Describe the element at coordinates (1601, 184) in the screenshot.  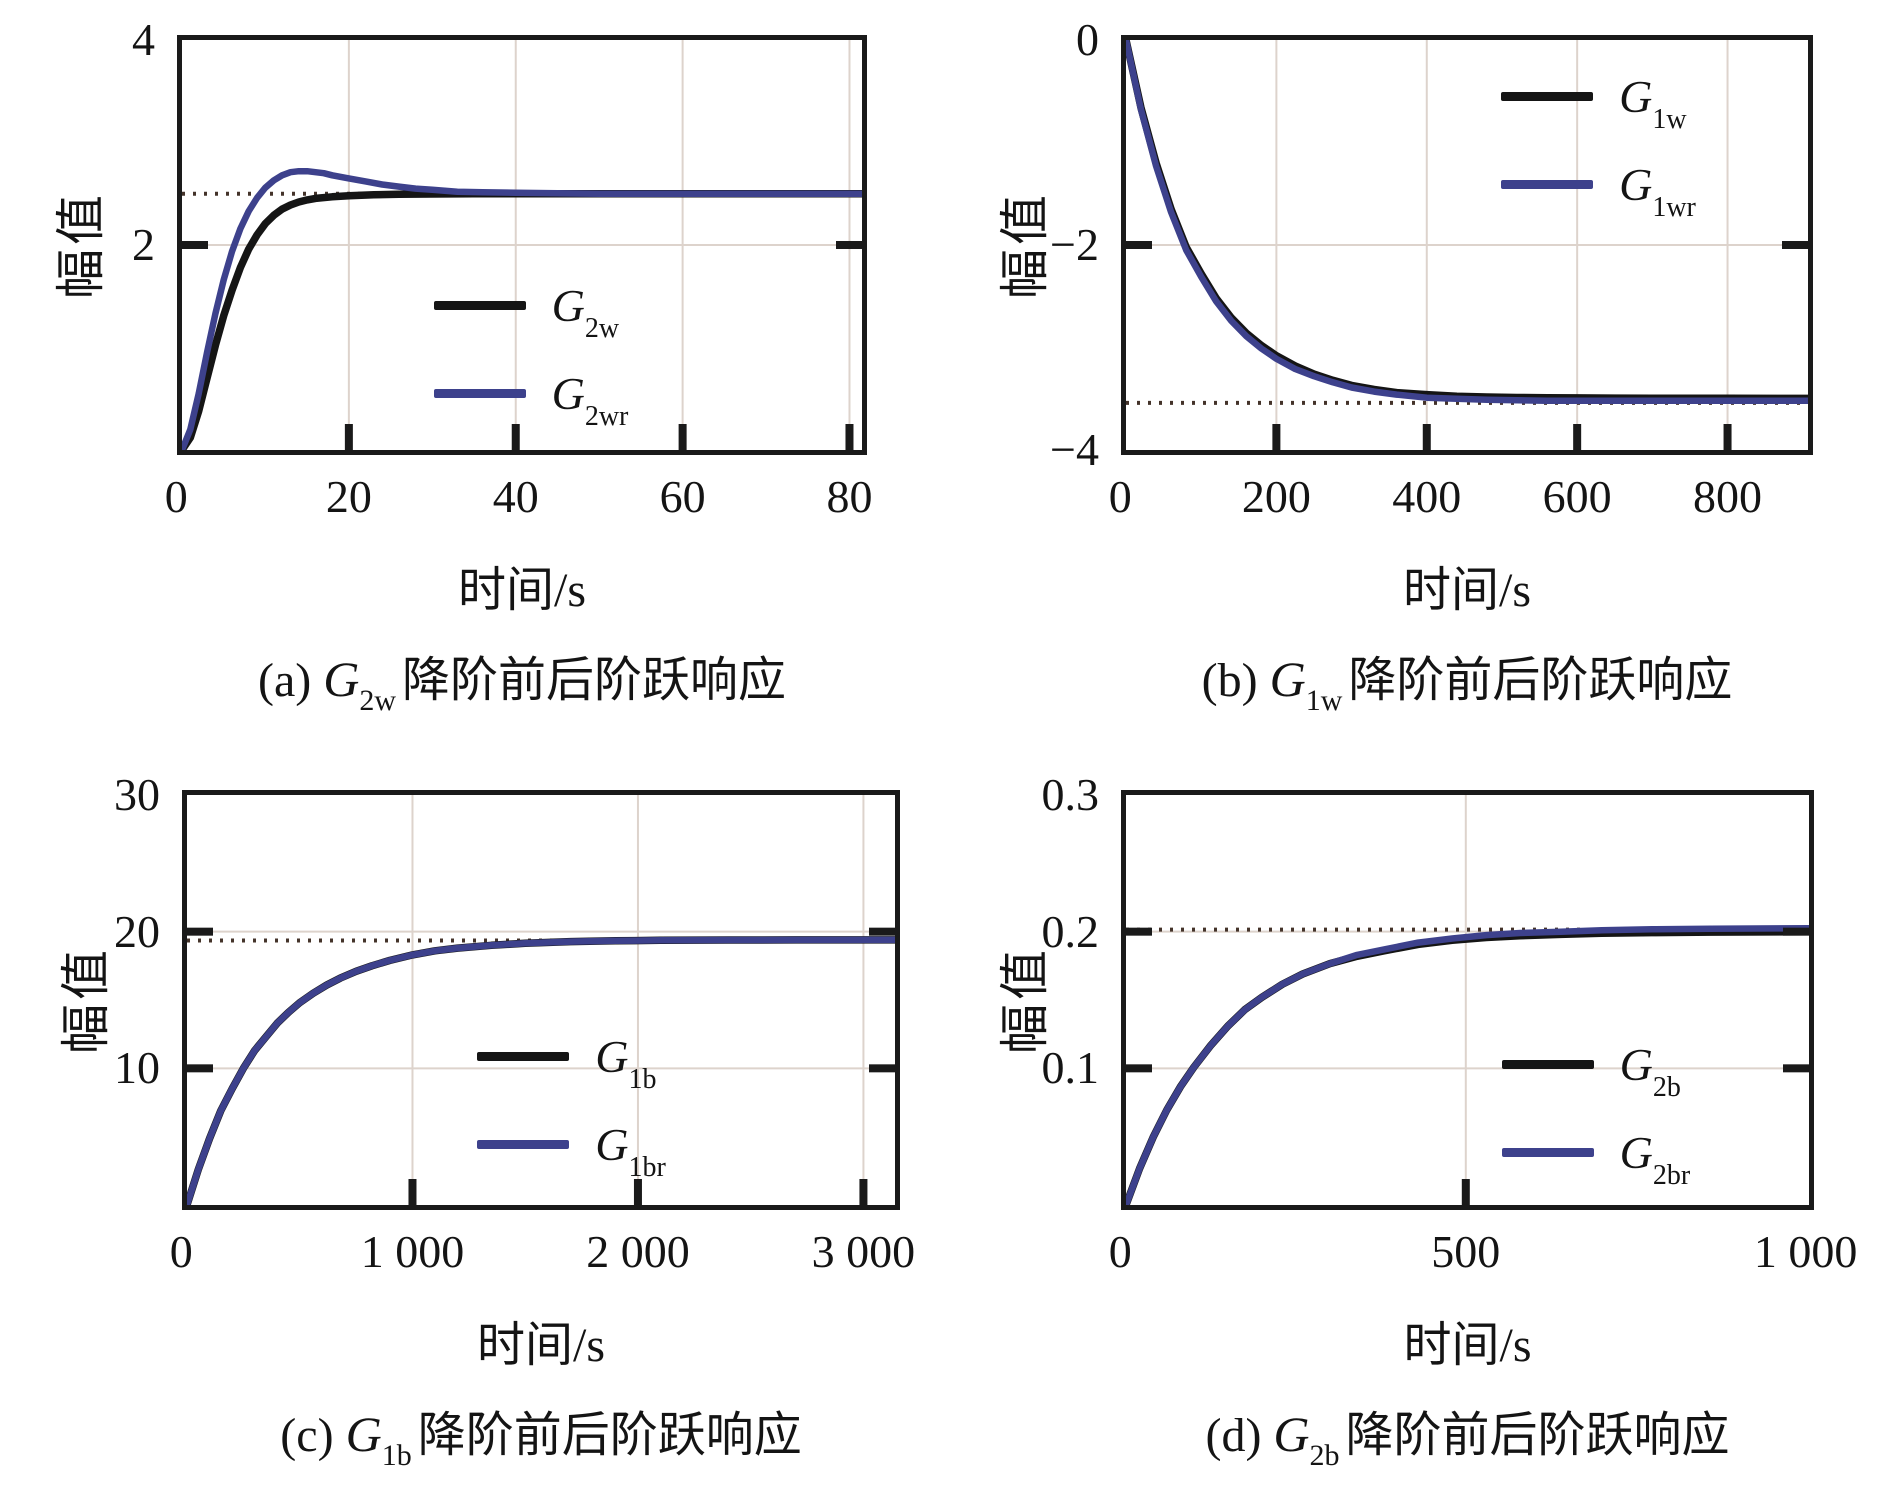
I see `legend-entry: G1wr` at that location.